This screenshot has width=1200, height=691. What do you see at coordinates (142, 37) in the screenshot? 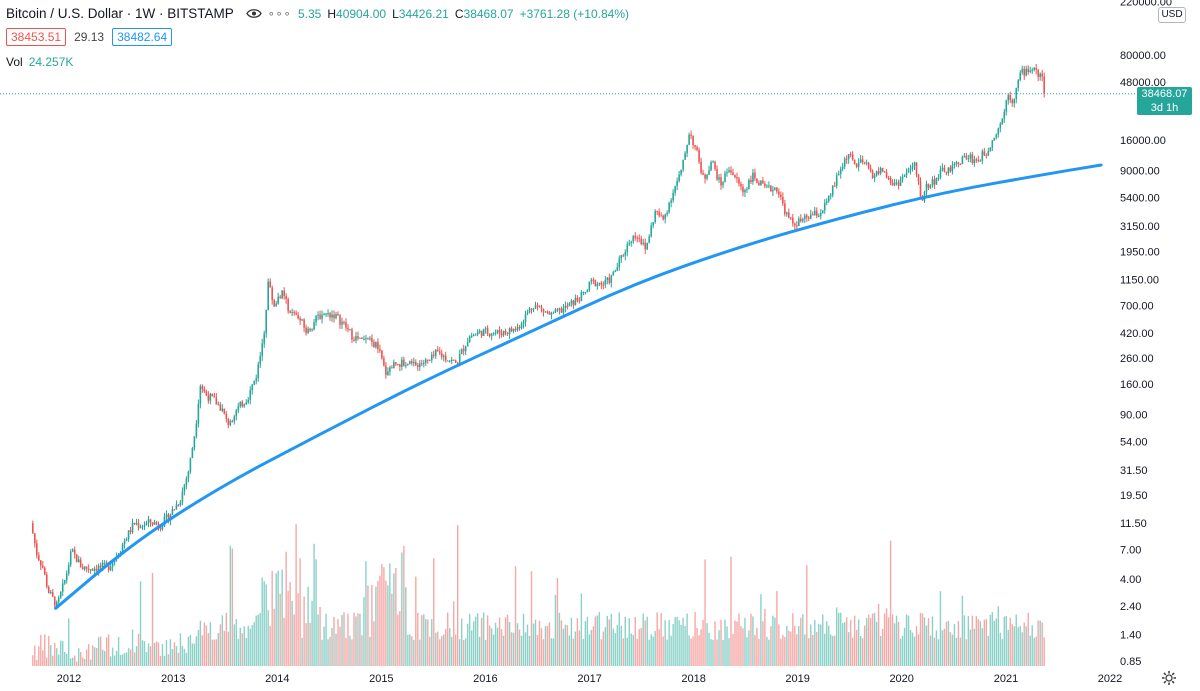
I see `buy-price-button: 38482.64` at bounding box center [142, 37].